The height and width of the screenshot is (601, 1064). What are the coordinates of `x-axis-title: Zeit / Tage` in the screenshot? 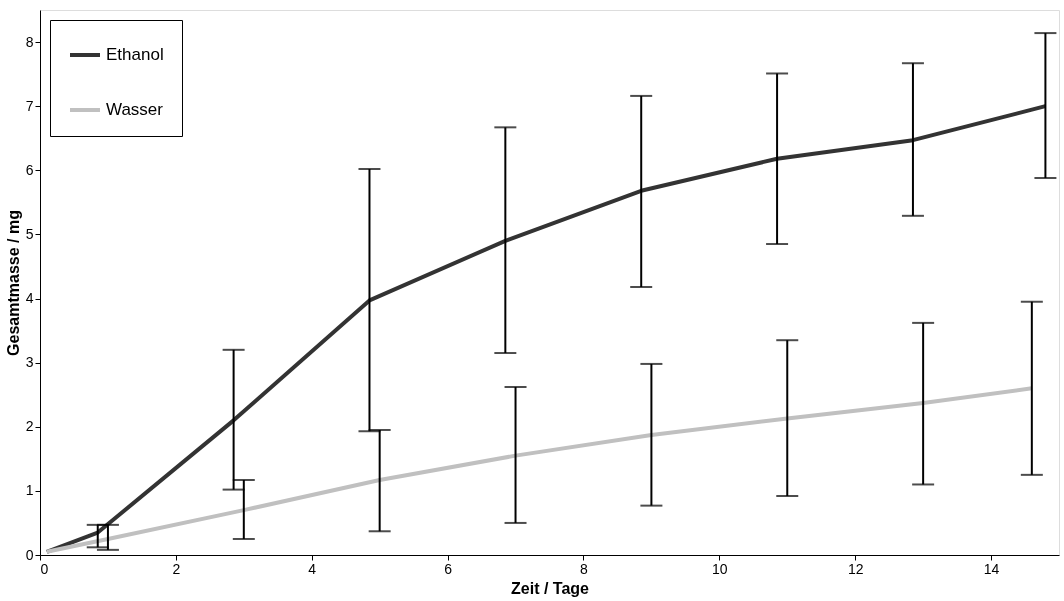 It's located at (550, 588).